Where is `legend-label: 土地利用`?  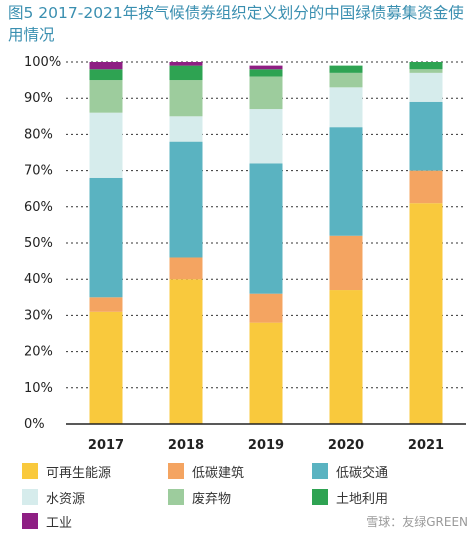 legend-label: 土地利用 is located at coordinates (362, 499).